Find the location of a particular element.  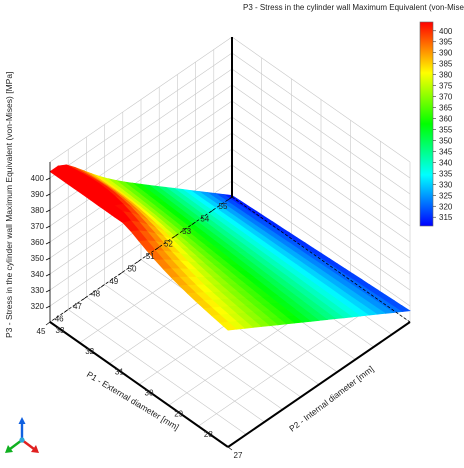

colorbar-tick-label: 380 is located at coordinates (446, 75).